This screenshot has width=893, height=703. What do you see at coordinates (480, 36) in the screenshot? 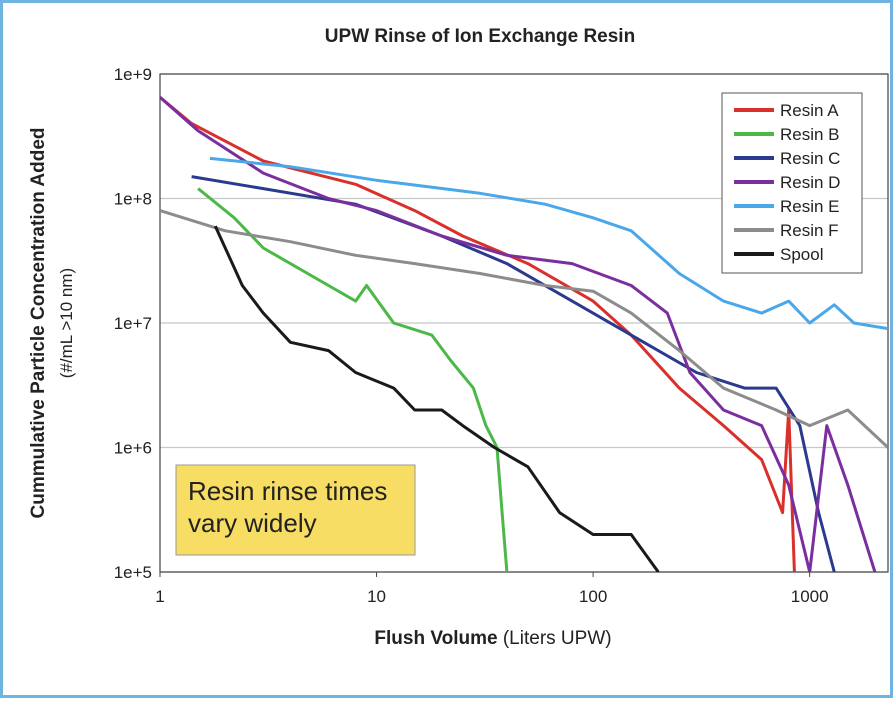
I see `chart-title: UPW Rinse of Ion Exchange Resin` at bounding box center [480, 36].